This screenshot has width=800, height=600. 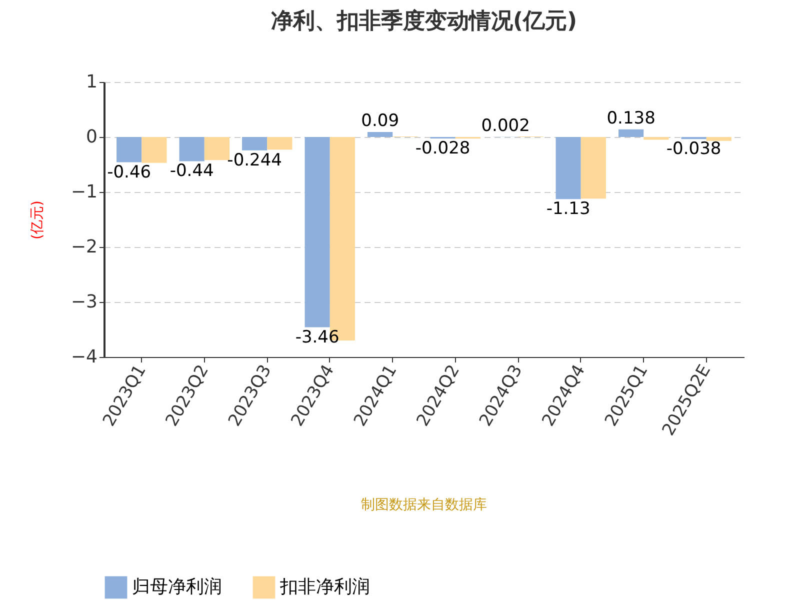 I want to click on data-label: -0.038, so click(x=694, y=149).